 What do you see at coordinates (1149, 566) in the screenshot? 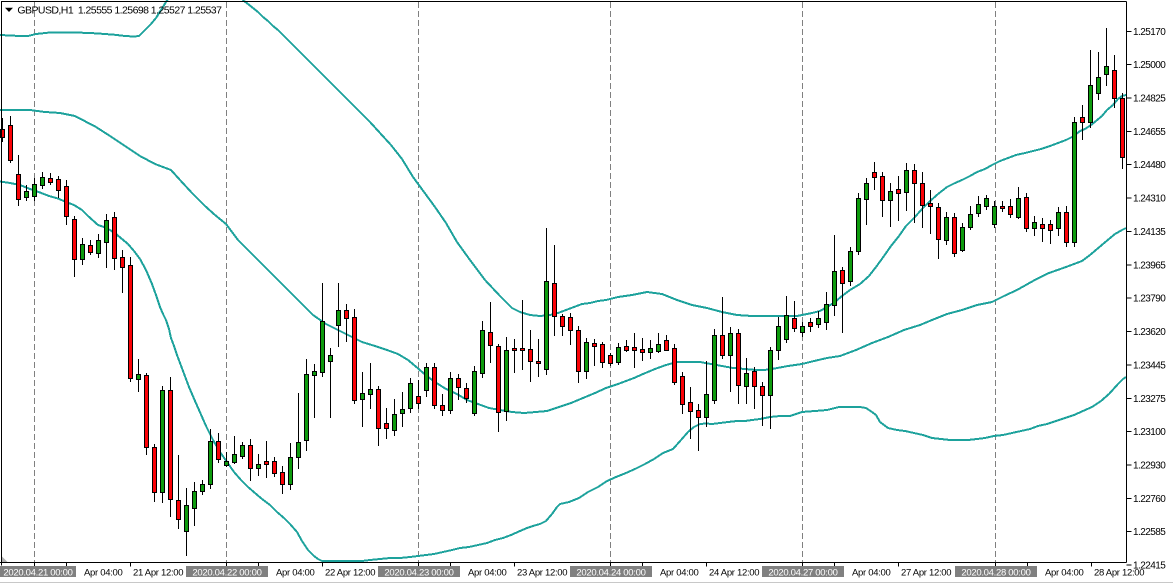
I see `svg-text: 1.22415` at bounding box center [1149, 566].